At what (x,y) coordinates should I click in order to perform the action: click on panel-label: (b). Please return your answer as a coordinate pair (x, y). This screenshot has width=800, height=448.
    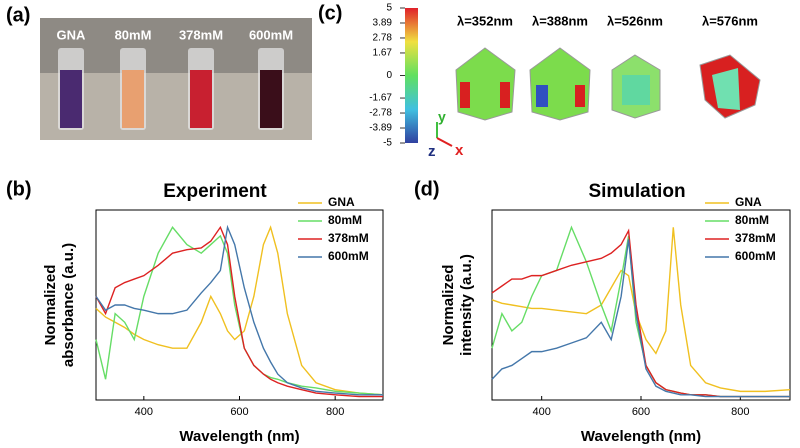
    Looking at the image, I should click on (19, 189).